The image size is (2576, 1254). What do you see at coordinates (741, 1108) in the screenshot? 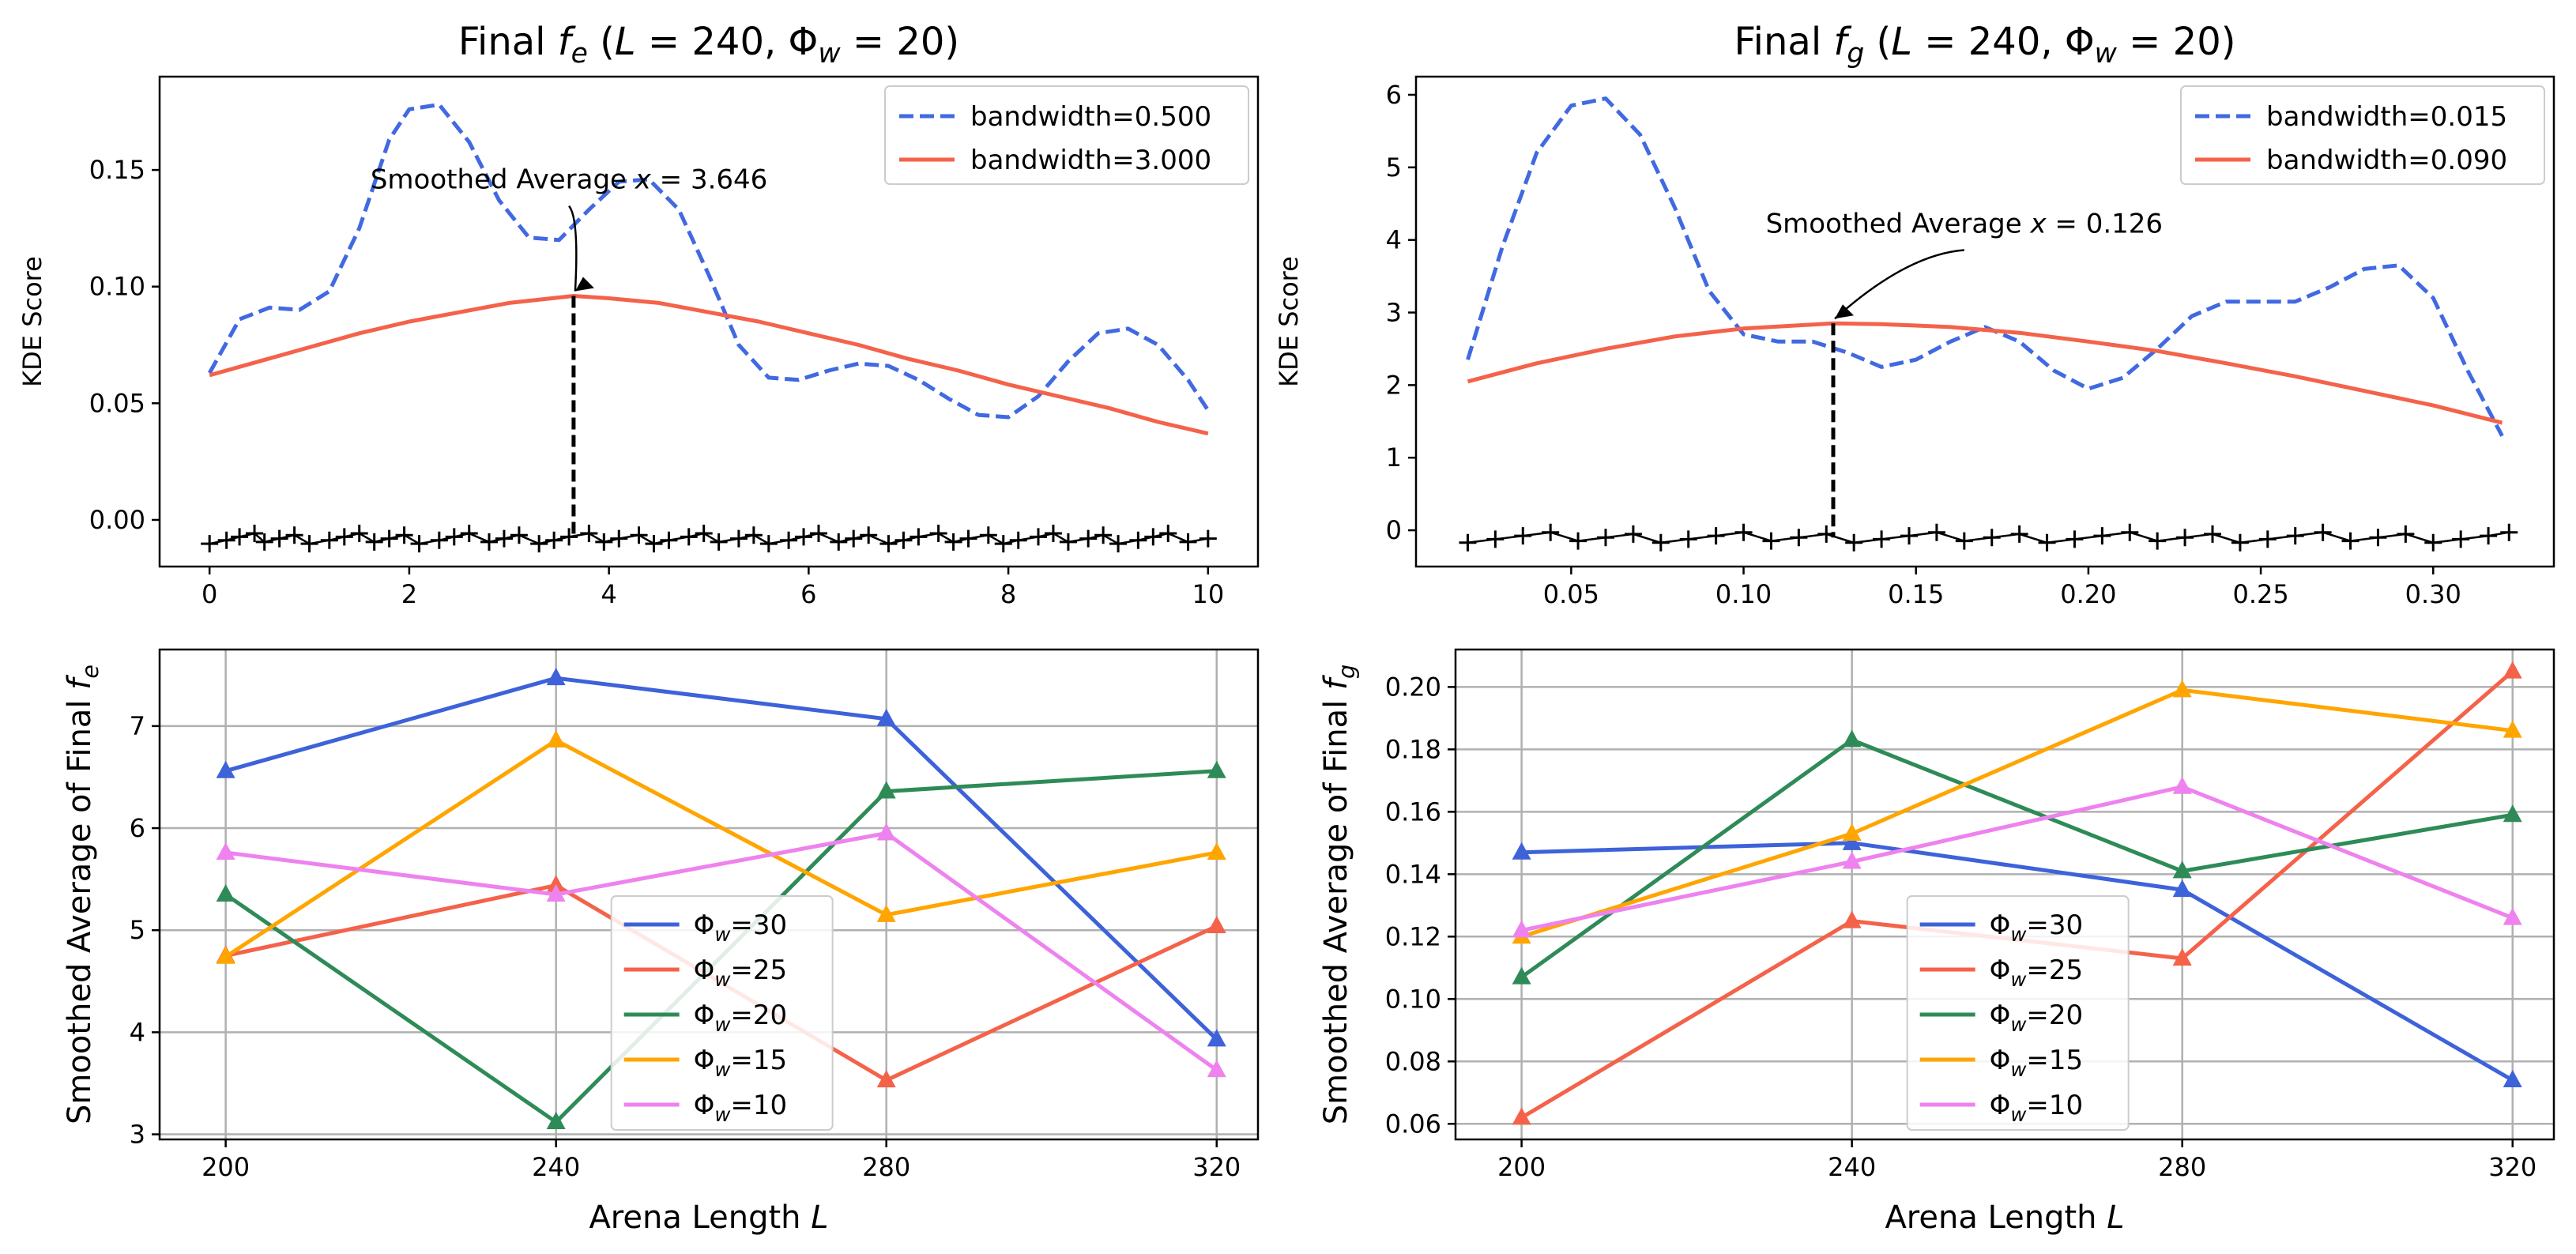
I see `legend-label: Φw=10` at bounding box center [741, 1108].